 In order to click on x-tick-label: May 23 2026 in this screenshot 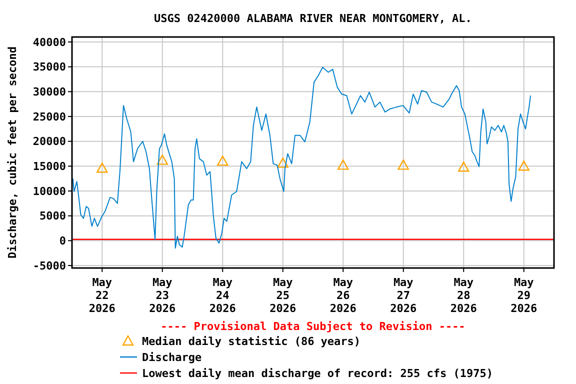, I will do `click(162, 295)`.